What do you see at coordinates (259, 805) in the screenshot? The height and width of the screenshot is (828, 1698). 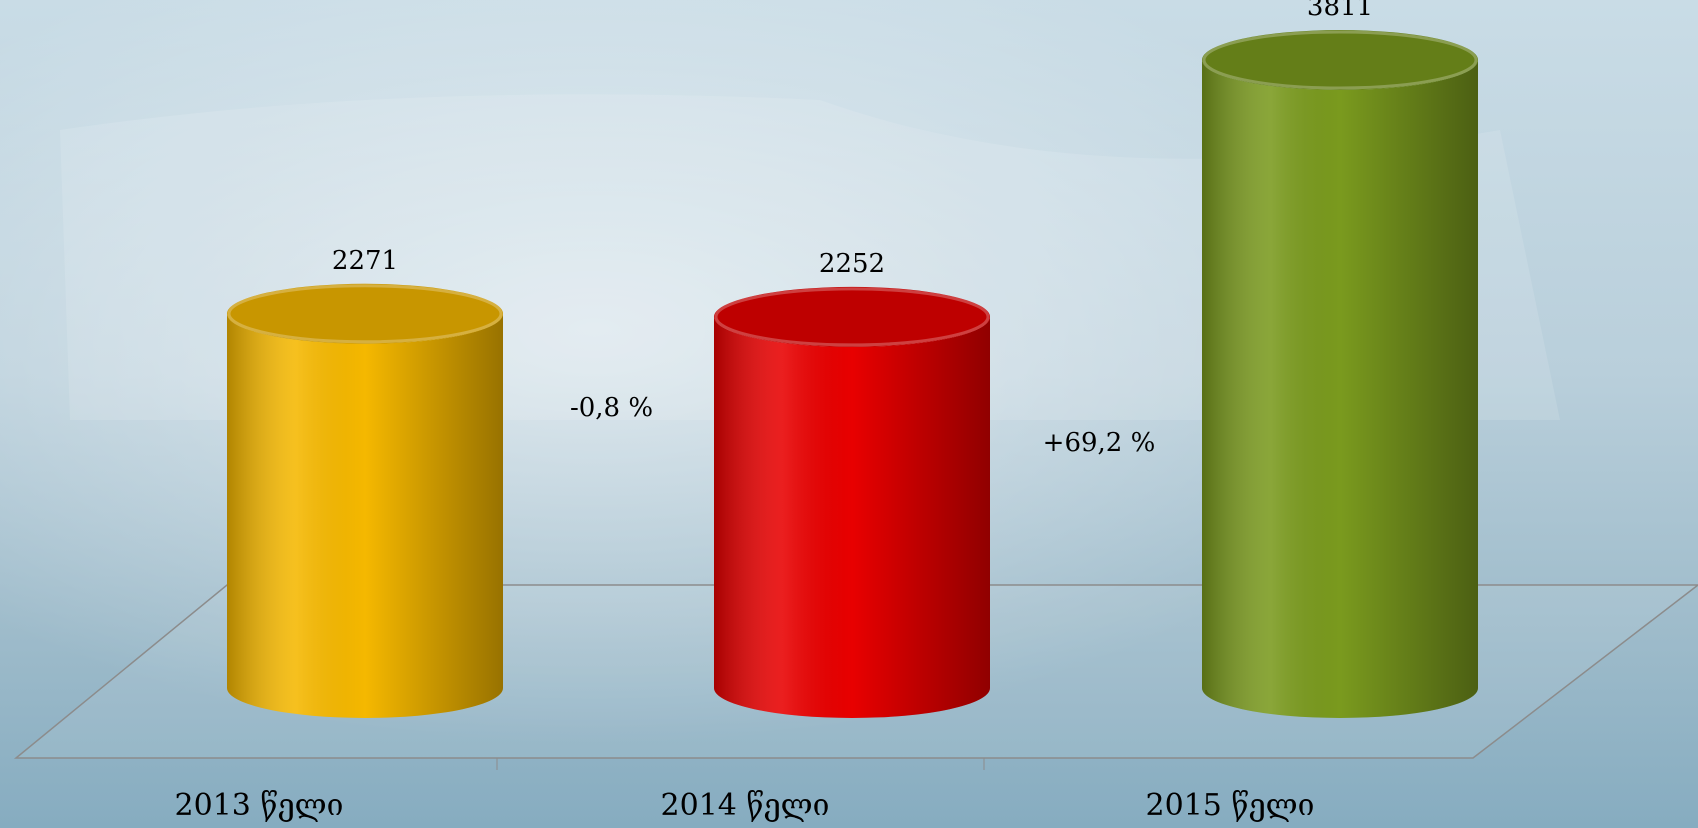 I see `x-tick-label: 2013 წელი` at bounding box center [259, 805].